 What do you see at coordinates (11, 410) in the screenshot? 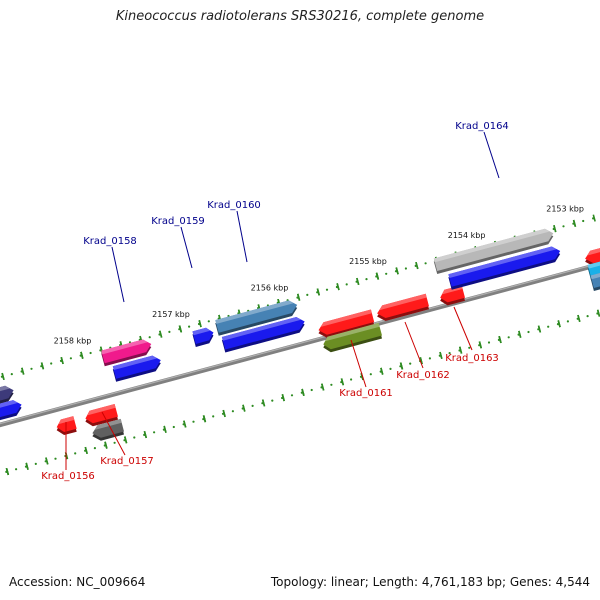
I see `gene-arrow-f-blue-edge` at bounding box center [11, 410].